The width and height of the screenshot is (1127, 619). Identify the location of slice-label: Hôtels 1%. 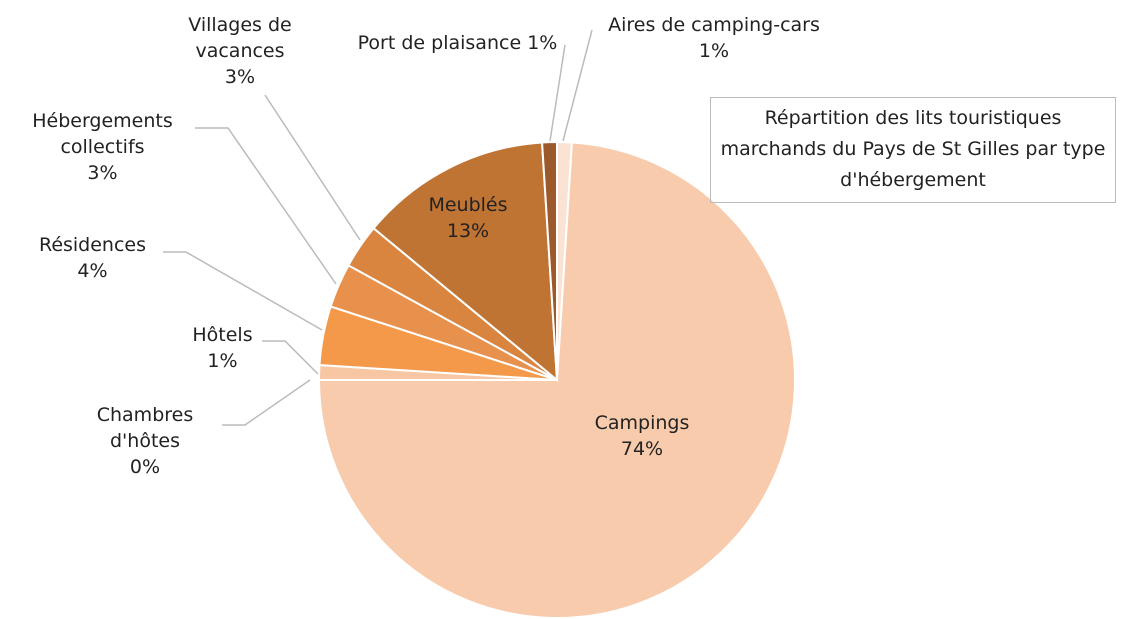
(222, 348).